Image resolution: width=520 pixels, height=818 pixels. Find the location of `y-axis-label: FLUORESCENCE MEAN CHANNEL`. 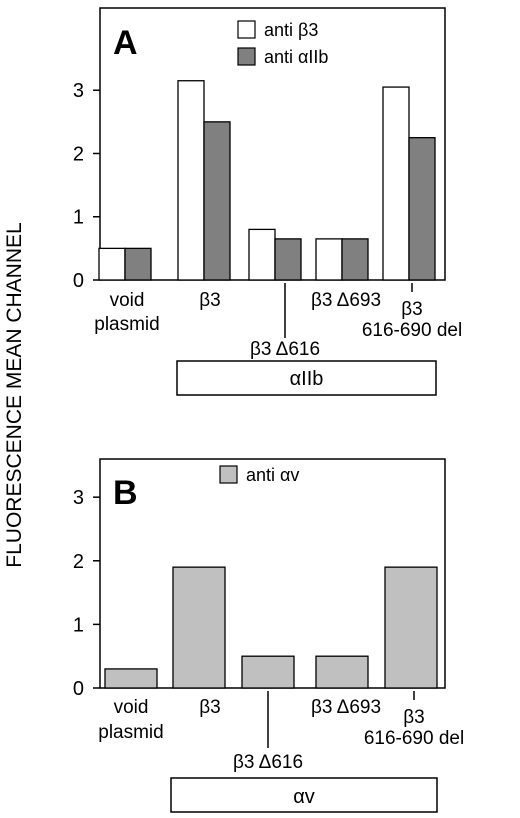

y-axis-label: FLUORESCENCE MEAN CHANNEL is located at coordinates (14, 394).